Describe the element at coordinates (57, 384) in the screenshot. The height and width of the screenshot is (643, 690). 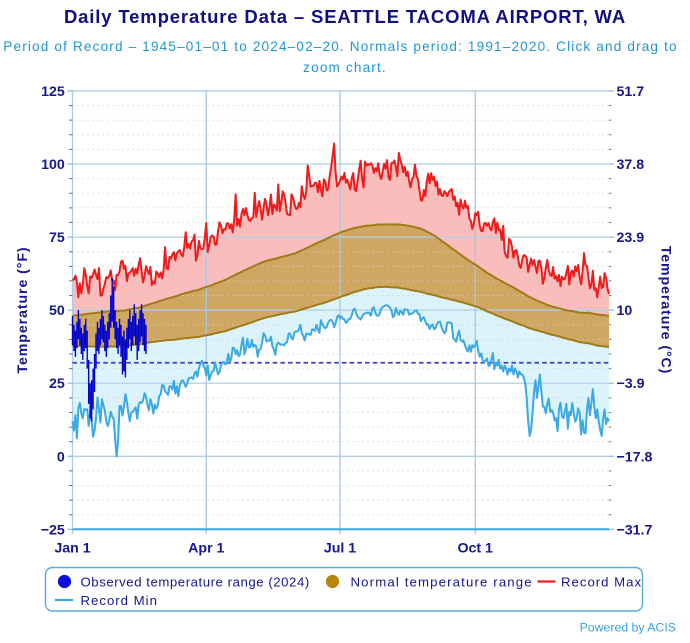
I see `svg-text: 25` at that location.